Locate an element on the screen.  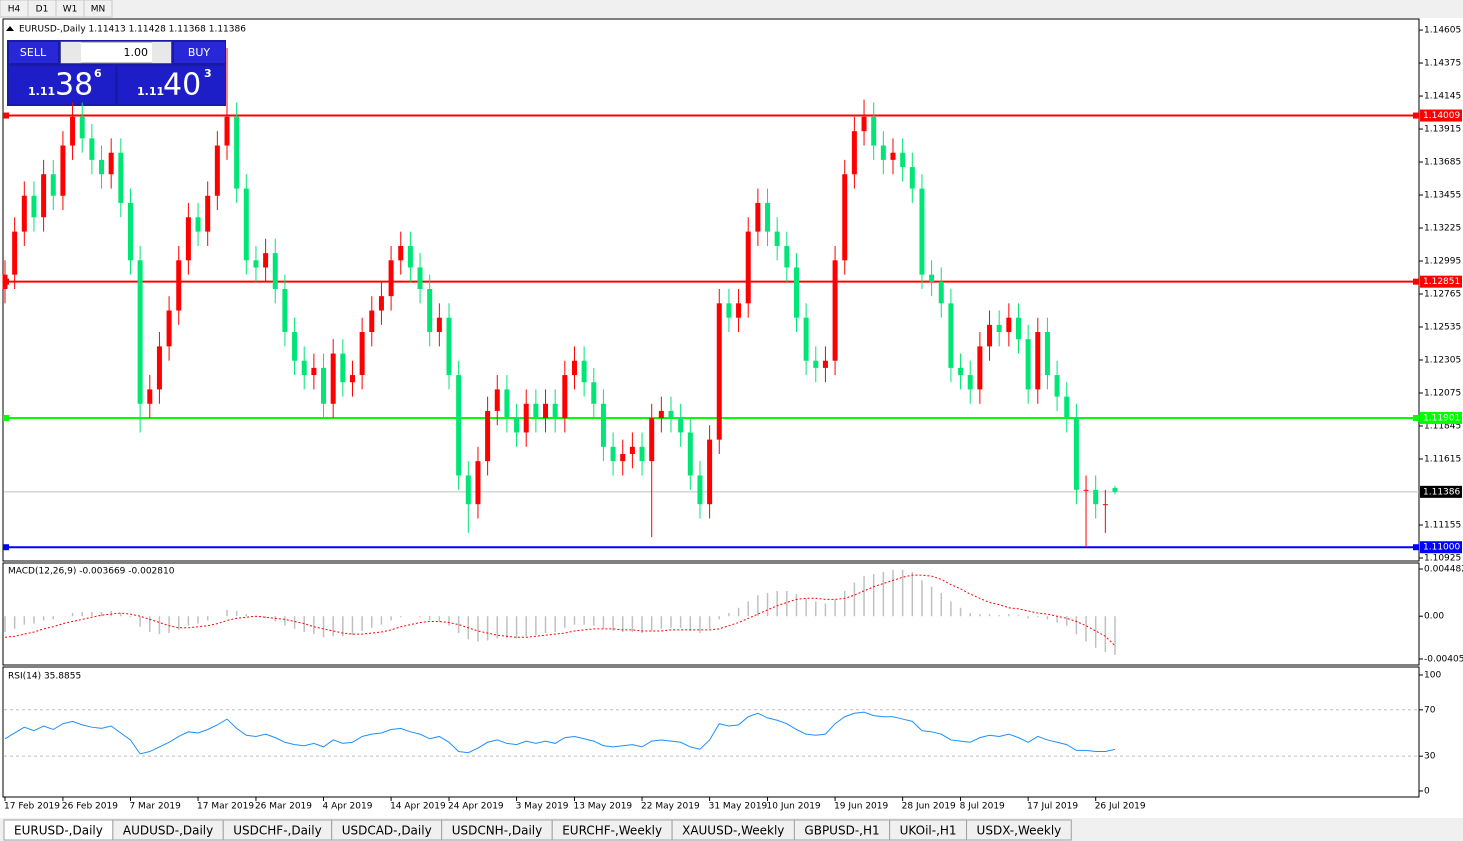
bid-point: 6 is located at coordinates (98, 73).